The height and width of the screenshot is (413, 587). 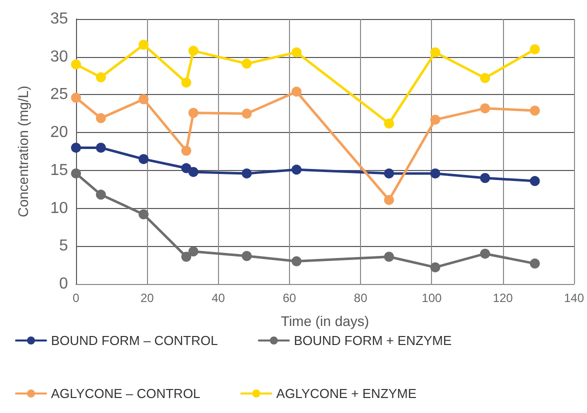 What do you see at coordinates (219, 298) in the screenshot?
I see `x-tick-label: 40` at bounding box center [219, 298].